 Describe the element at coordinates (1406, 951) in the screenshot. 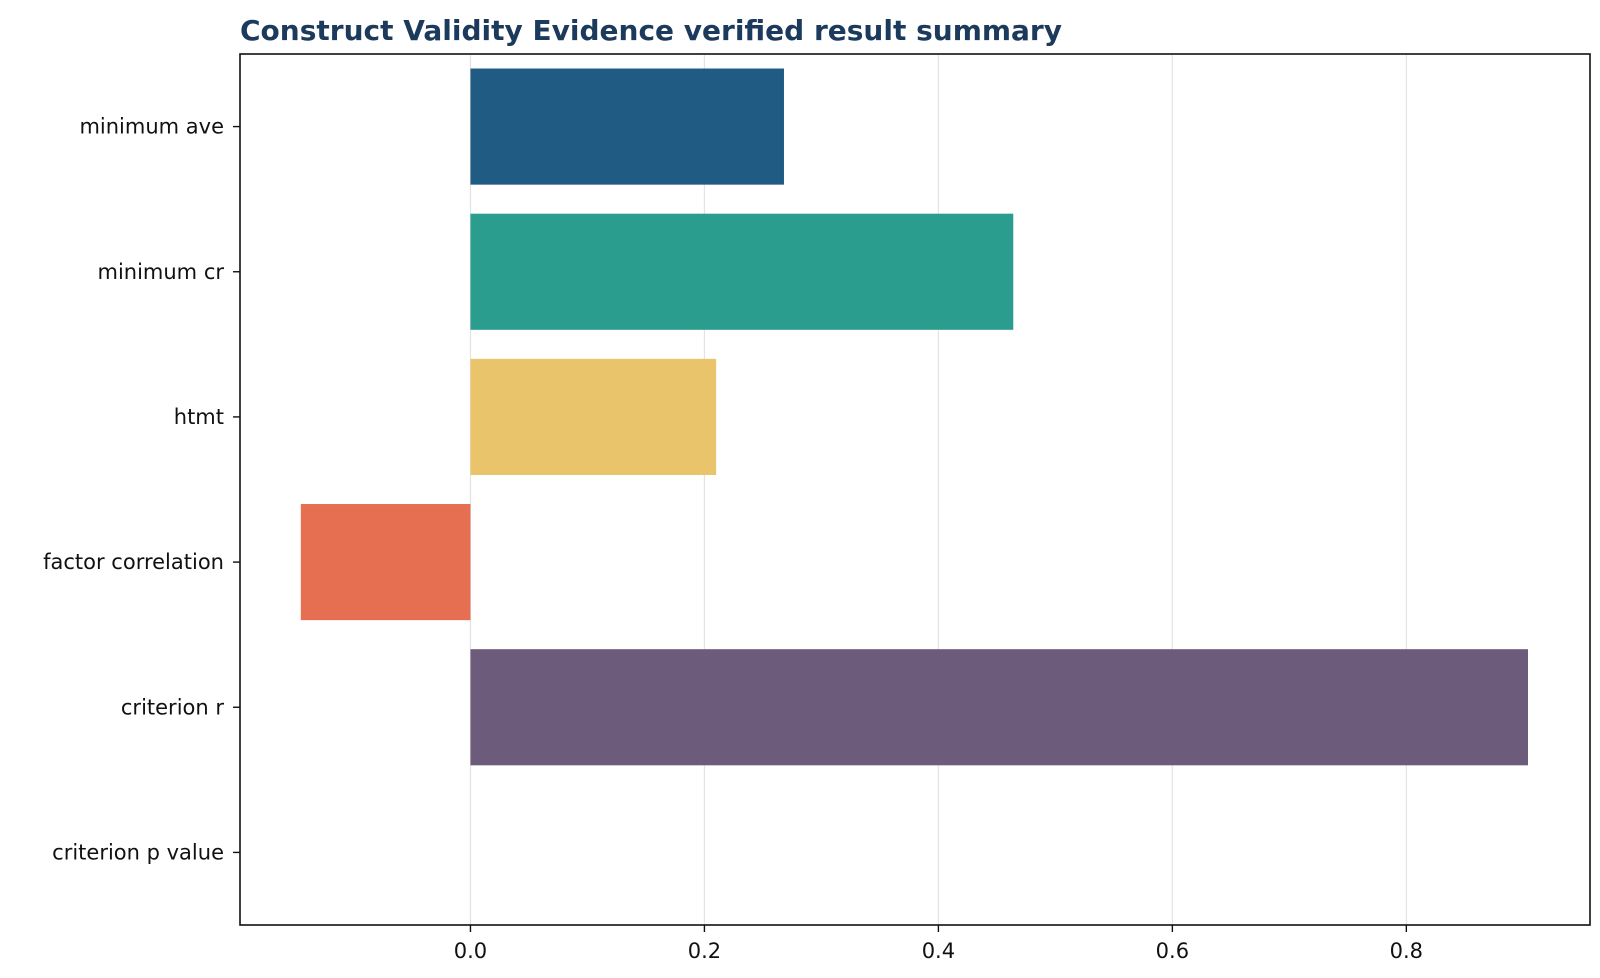

I see `x-tick-label: 0.8` at that location.